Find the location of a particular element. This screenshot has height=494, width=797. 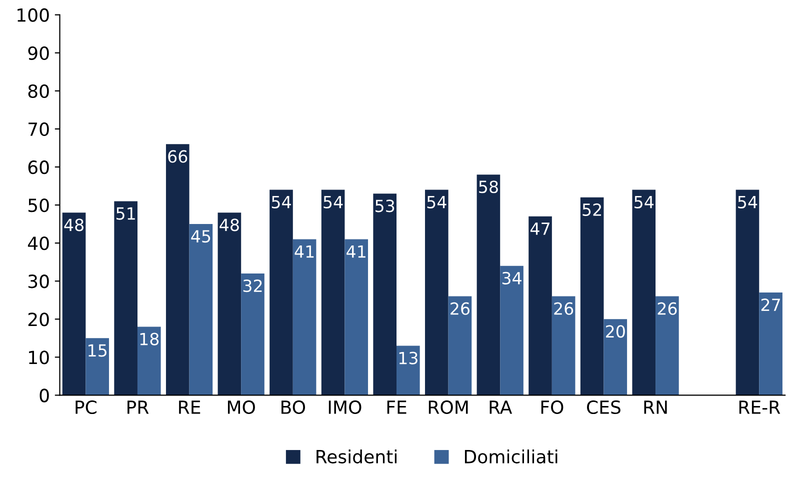

data-label: 34 is located at coordinates (512, 278).